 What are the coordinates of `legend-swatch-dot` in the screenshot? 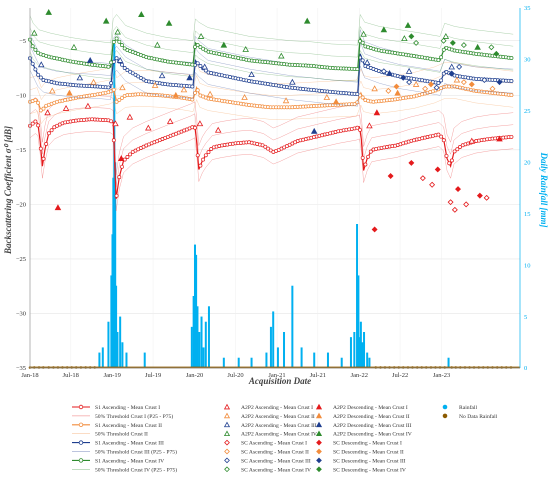 It's located at (445, 416).